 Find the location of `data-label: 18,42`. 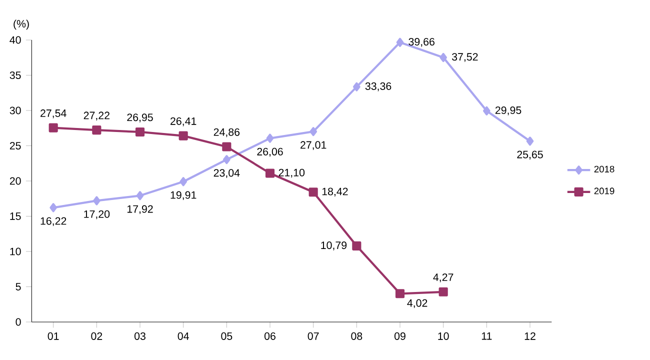

data-label: 18,42 is located at coordinates (335, 192).